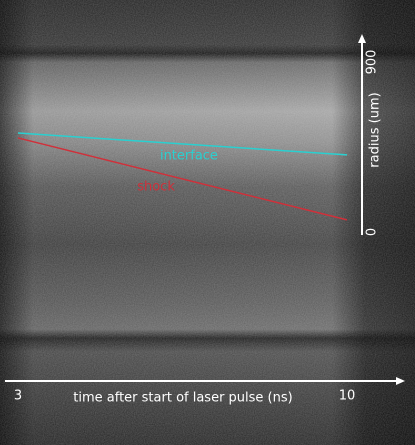 The width and height of the screenshot is (415, 445). I want to click on x-tick-label: 3, so click(18, 396).